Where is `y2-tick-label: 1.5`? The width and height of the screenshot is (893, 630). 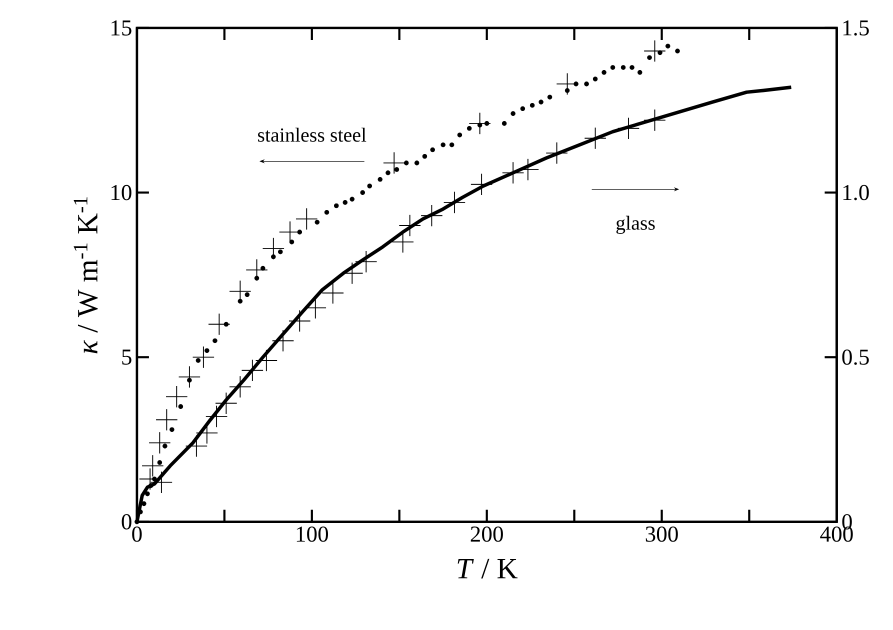
y2-tick-label: 1.5 is located at coordinates (856, 28).